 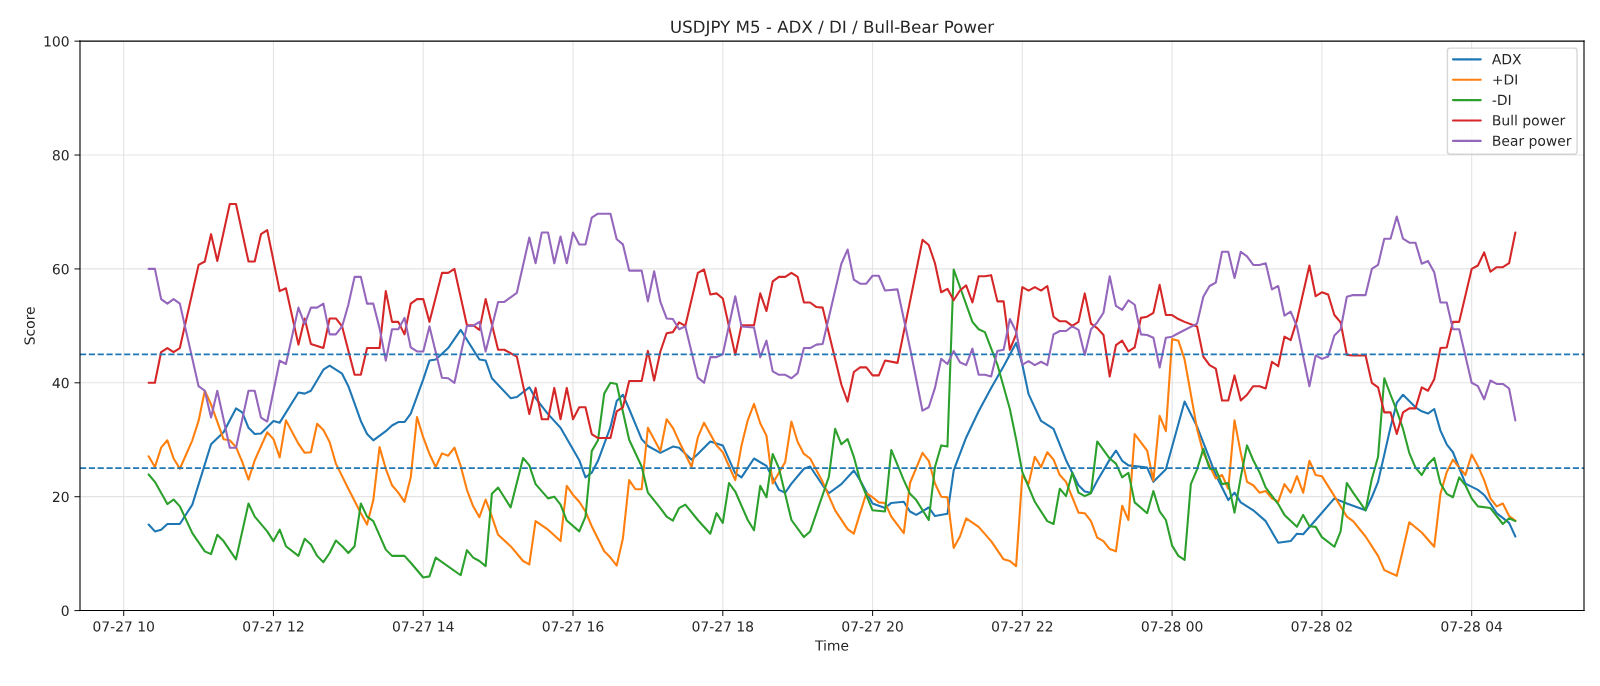 What do you see at coordinates (1505, 79) in the screenshot?
I see `legend-label: +DI` at bounding box center [1505, 79].